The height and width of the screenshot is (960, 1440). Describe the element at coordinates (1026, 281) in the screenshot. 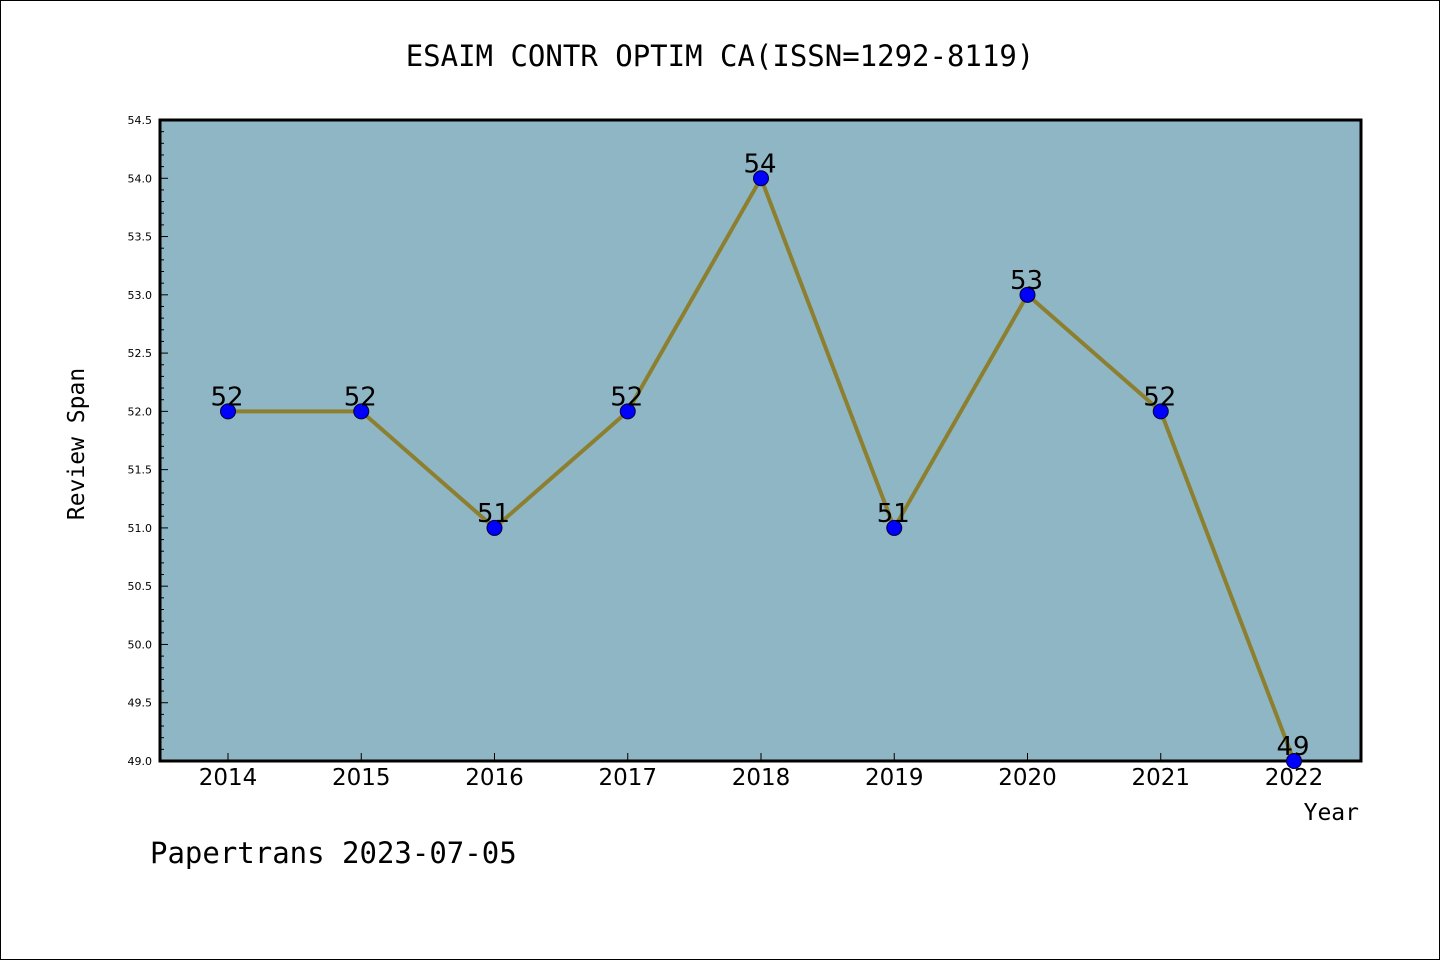

I see `data-label: 53` at that location.